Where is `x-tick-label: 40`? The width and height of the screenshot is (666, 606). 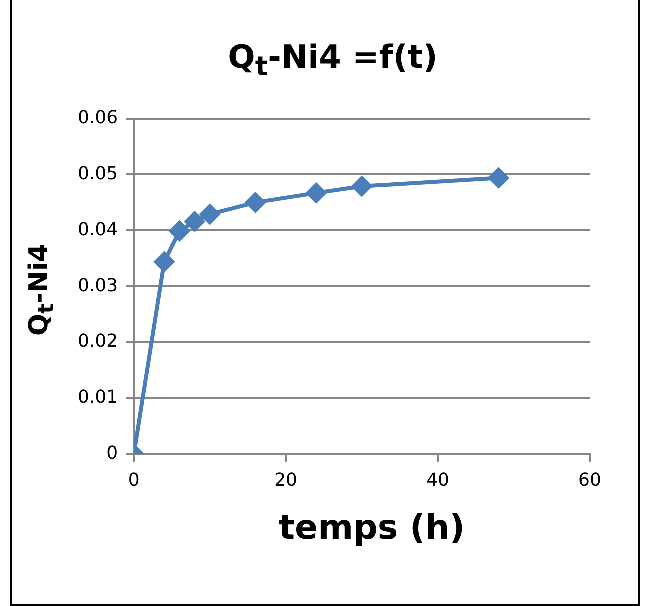 x-tick-label: 40 is located at coordinates (438, 480).